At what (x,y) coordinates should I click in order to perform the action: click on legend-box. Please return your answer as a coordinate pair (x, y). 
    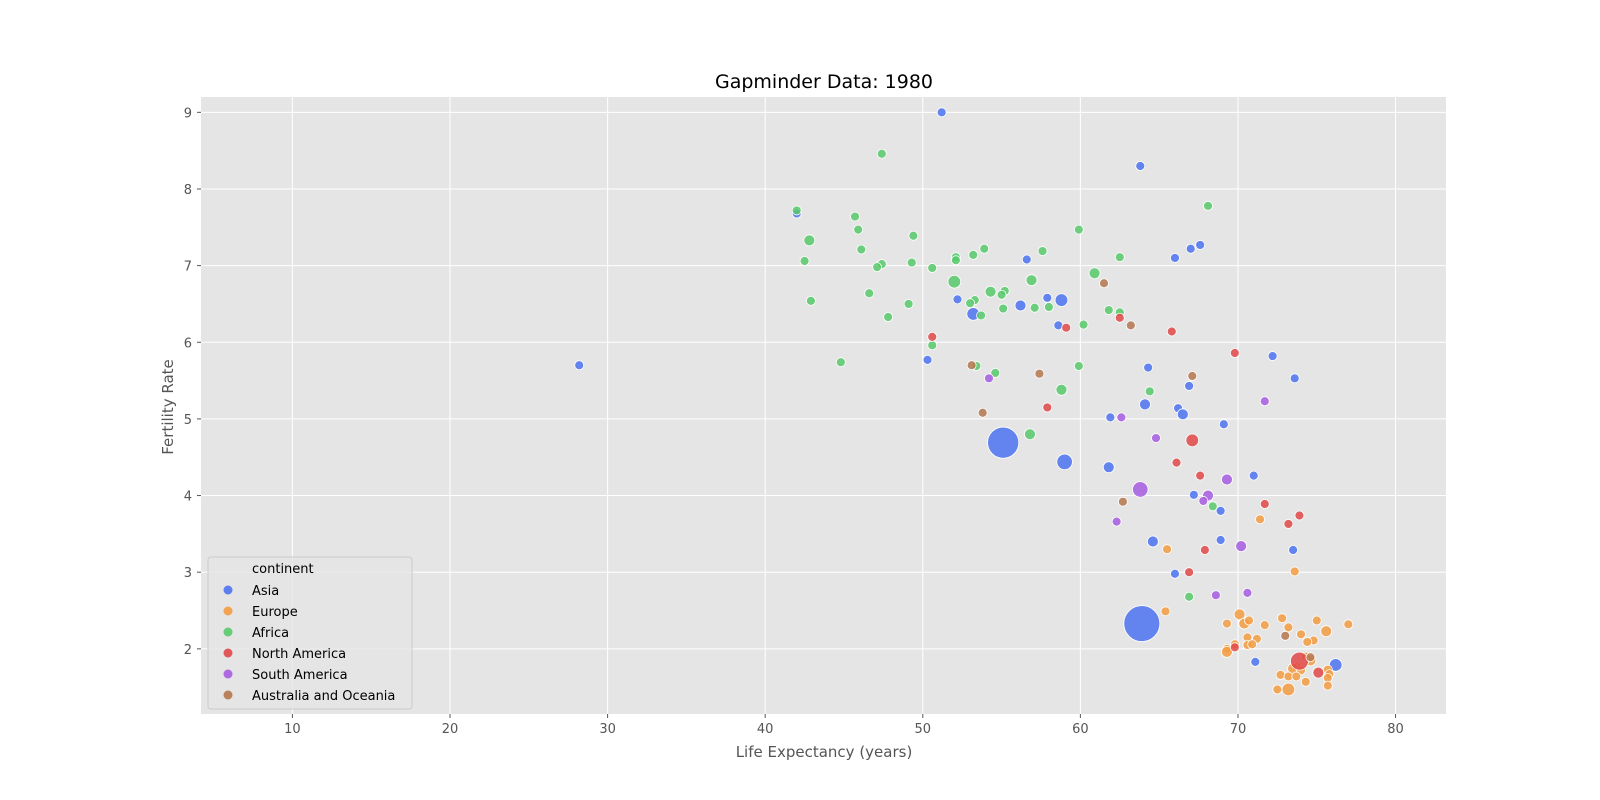
    Looking at the image, I should click on (310, 633).